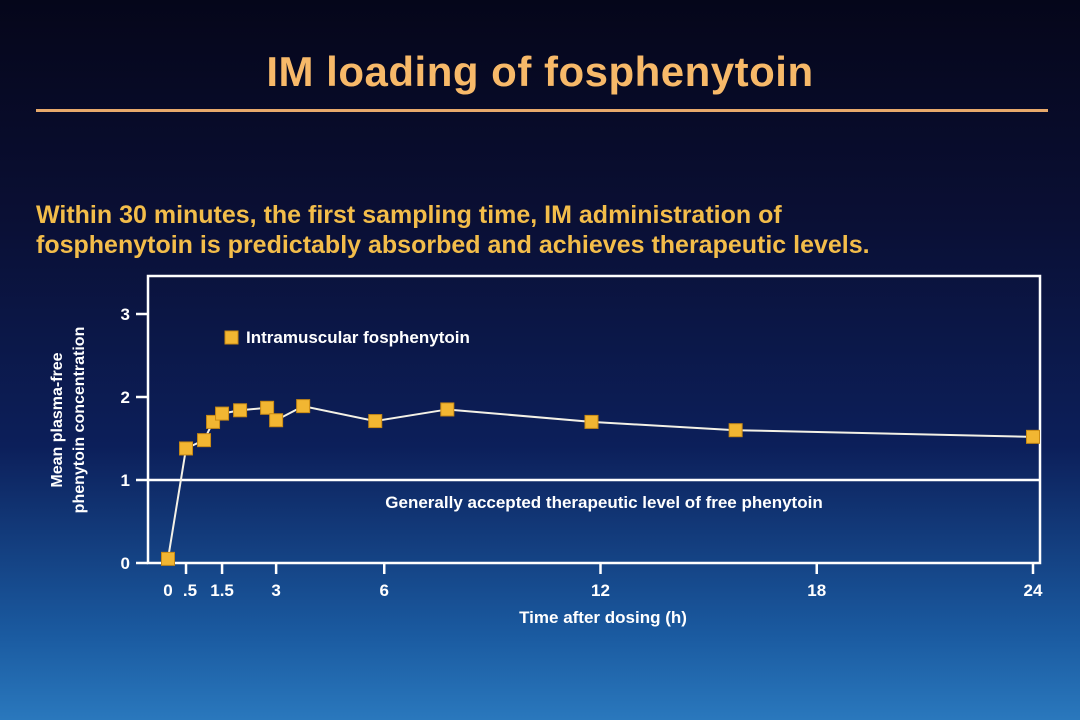  I want to click on y-axis-title-line: Mean plasma-free, so click(57, 419).